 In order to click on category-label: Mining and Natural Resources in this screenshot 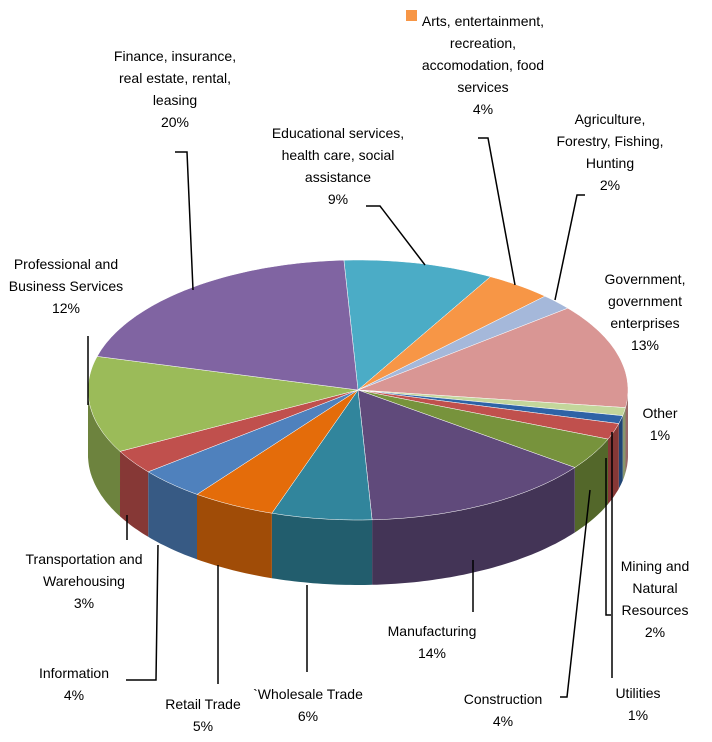, I will do `click(655, 588)`.